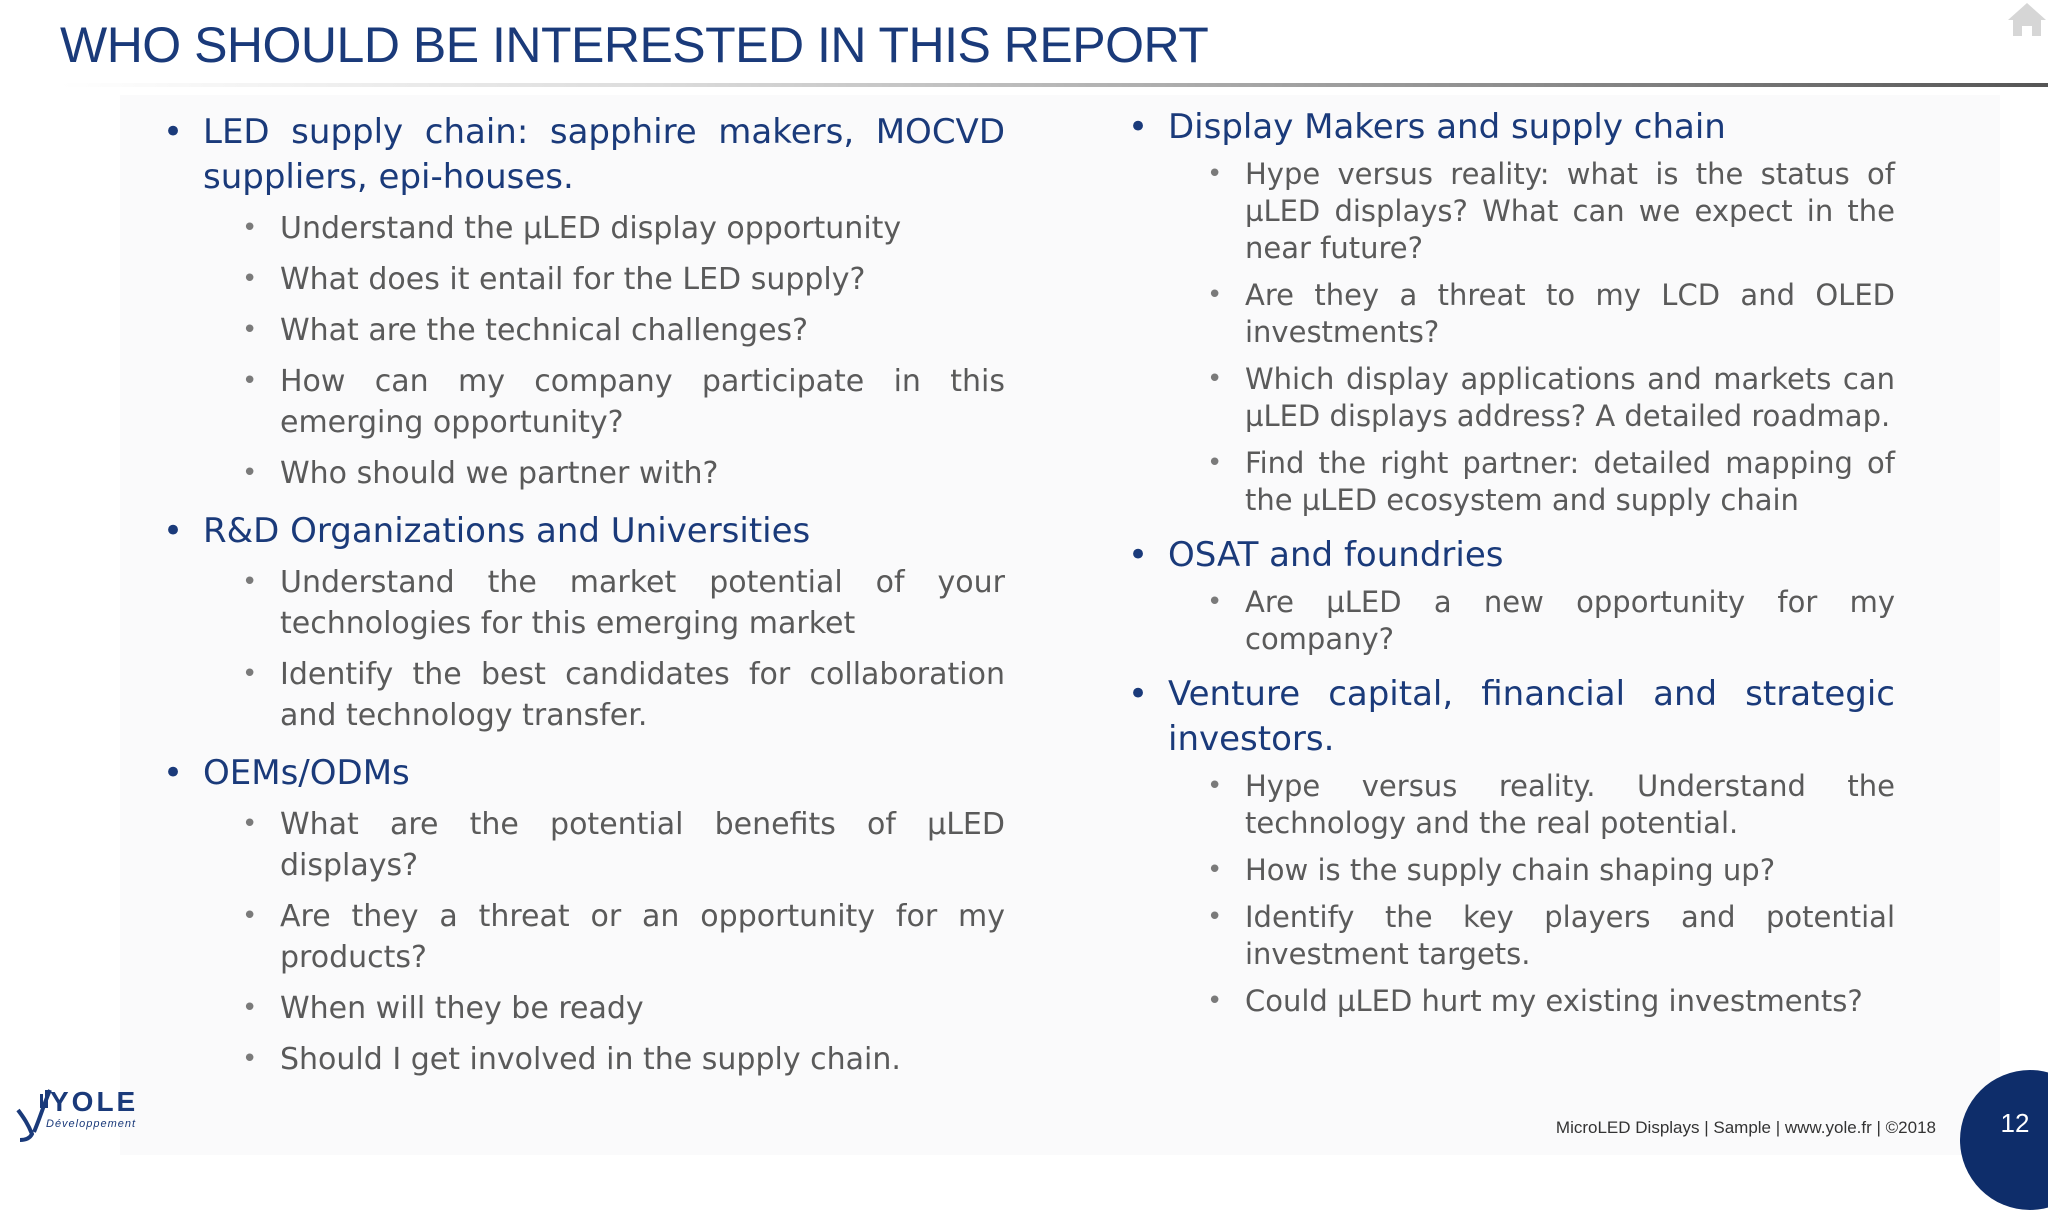 The height and width of the screenshot is (1210, 2048). What do you see at coordinates (544, 330) in the screenshot?
I see `item-text: What are the technical challenges?` at bounding box center [544, 330].